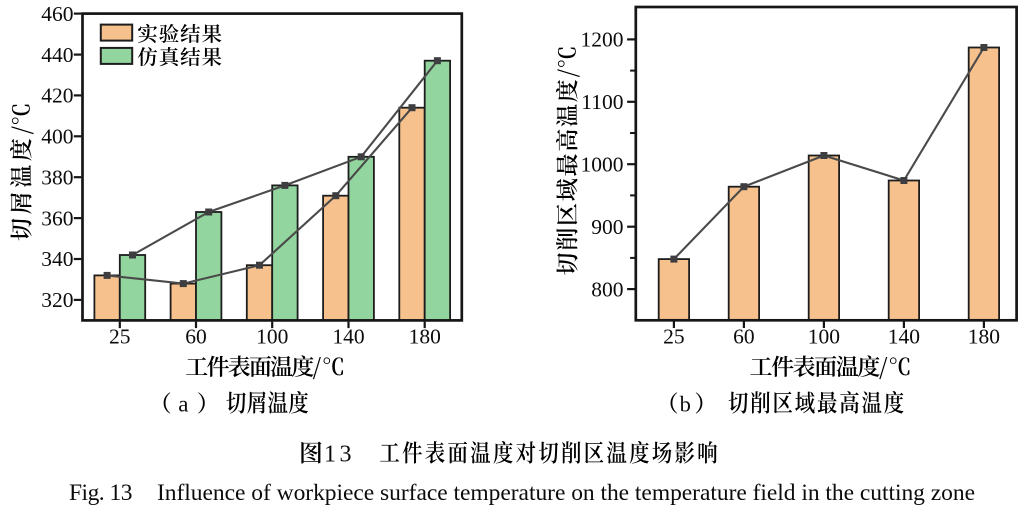 The image size is (1028, 513). I want to click on svg-text: Fig. 13, so click(101, 493).